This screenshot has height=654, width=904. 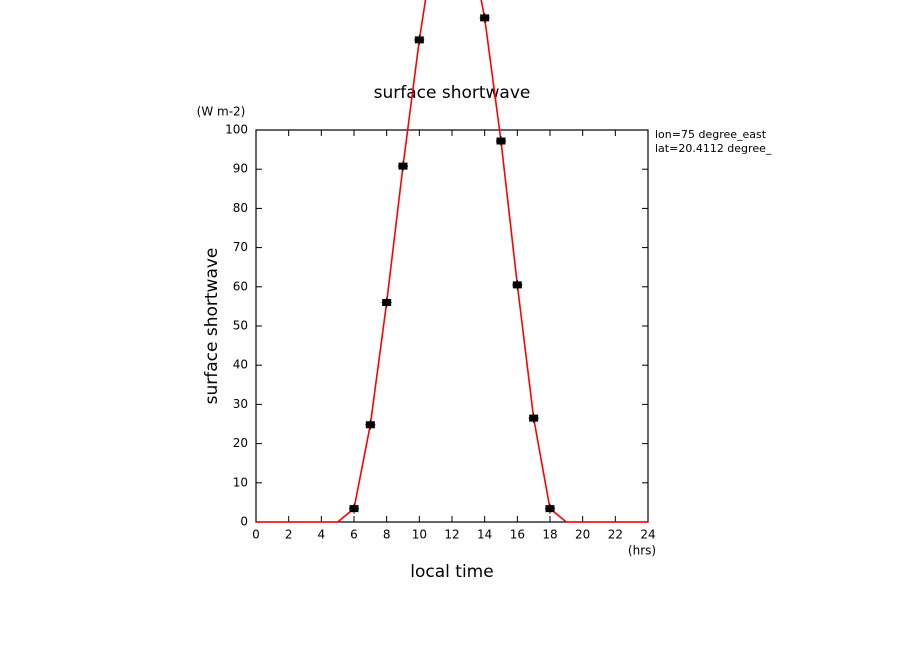 What do you see at coordinates (451, 572) in the screenshot?
I see `x-axis-label: local time` at bounding box center [451, 572].